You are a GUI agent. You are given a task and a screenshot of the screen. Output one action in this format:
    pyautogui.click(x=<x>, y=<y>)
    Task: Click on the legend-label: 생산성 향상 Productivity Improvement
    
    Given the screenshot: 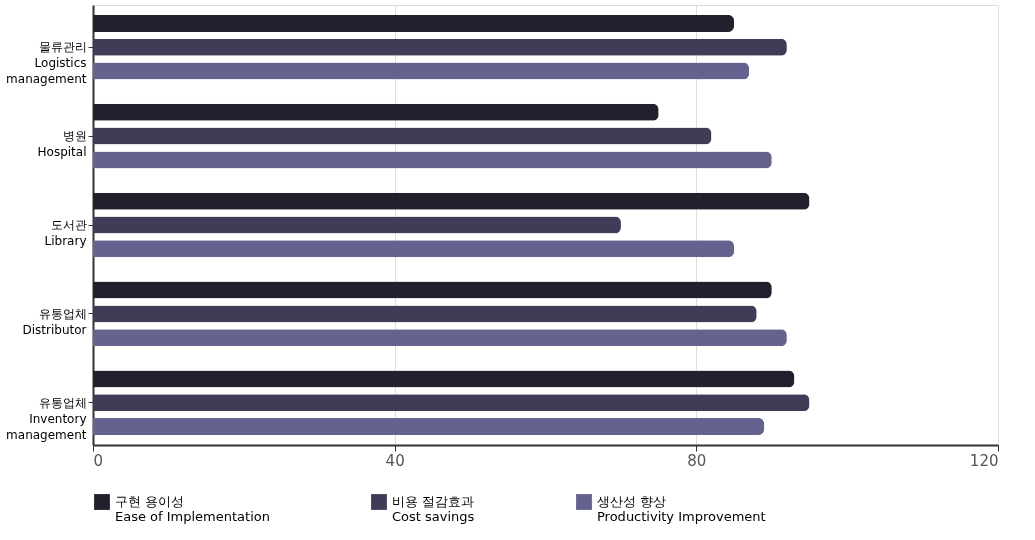 What is the action you would take?
    pyautogui.click(x=681, y=509)
    